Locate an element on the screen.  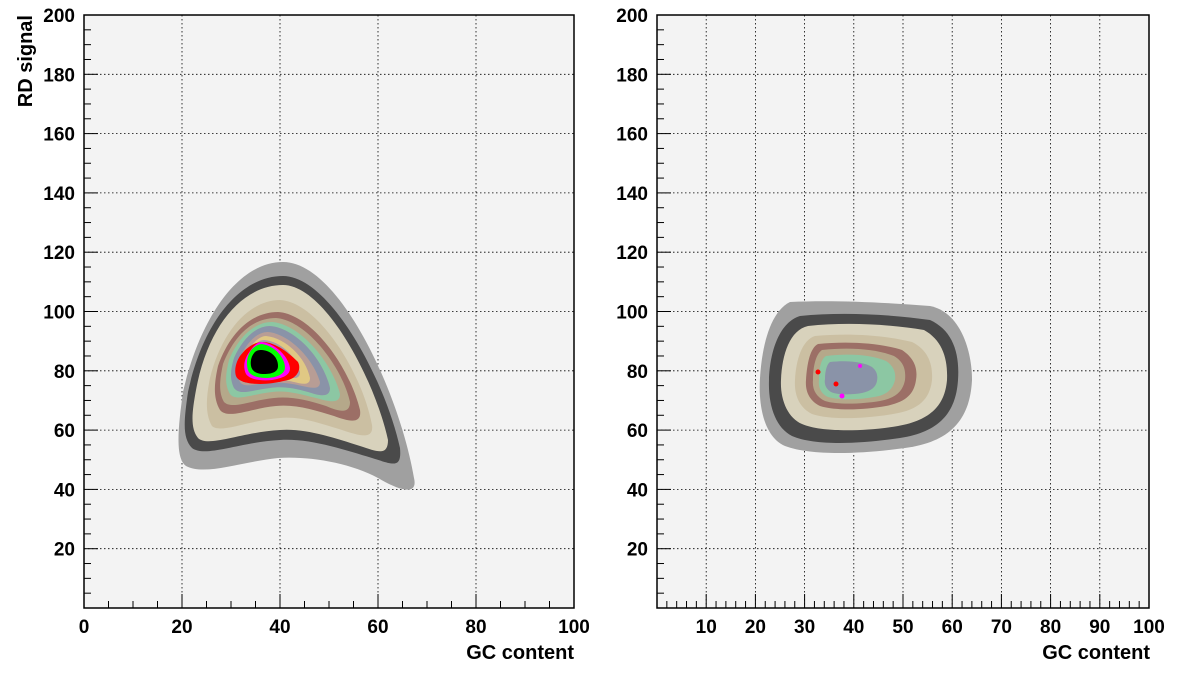
right-x-tick-labels: 10 20 30 40 50 60 70 80 90 100 is located at coordinates (930, 627).